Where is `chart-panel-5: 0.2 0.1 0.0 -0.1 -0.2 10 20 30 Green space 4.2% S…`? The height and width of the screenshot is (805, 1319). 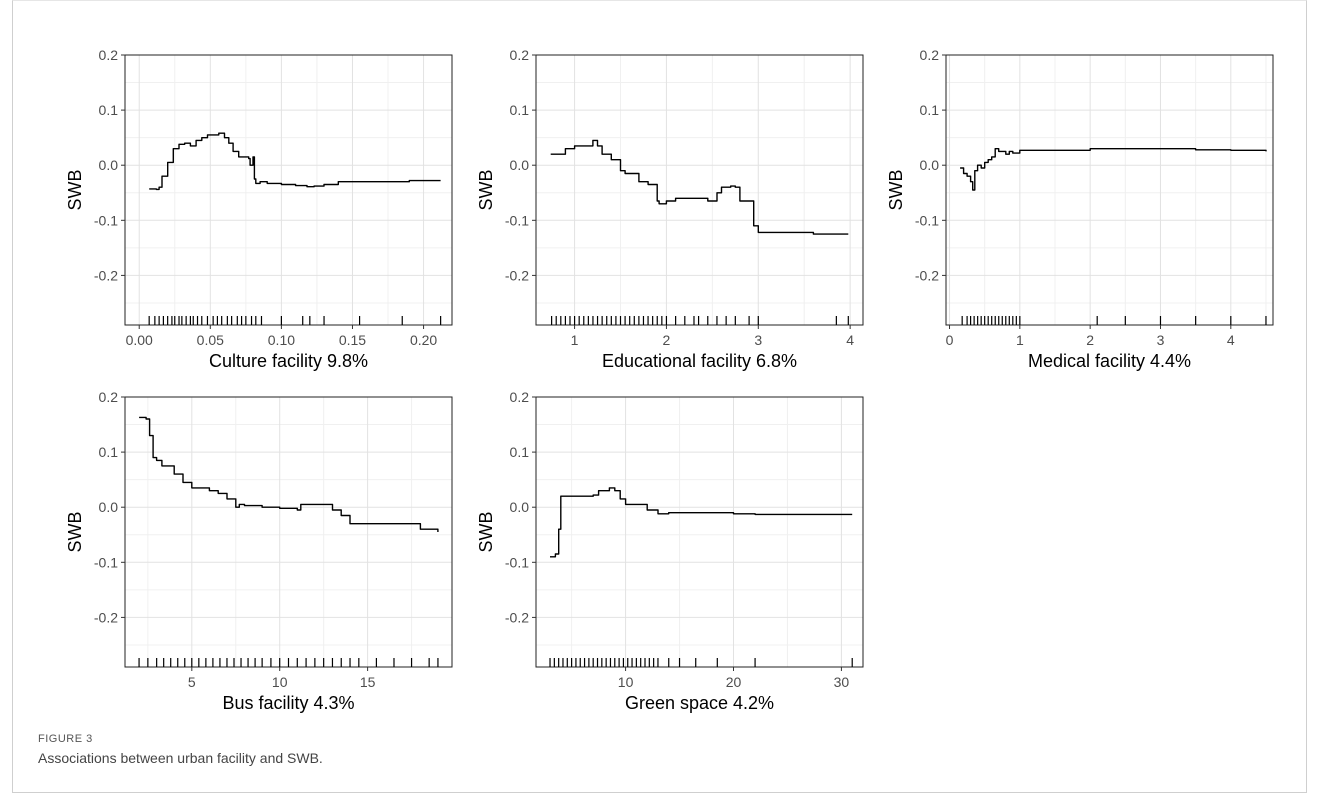 chart-panel-5: 0.2 0.1 0.0 -0.1 -0.2 10 20 30 Green space 4.2% S… is located at coordinates (670, 551).